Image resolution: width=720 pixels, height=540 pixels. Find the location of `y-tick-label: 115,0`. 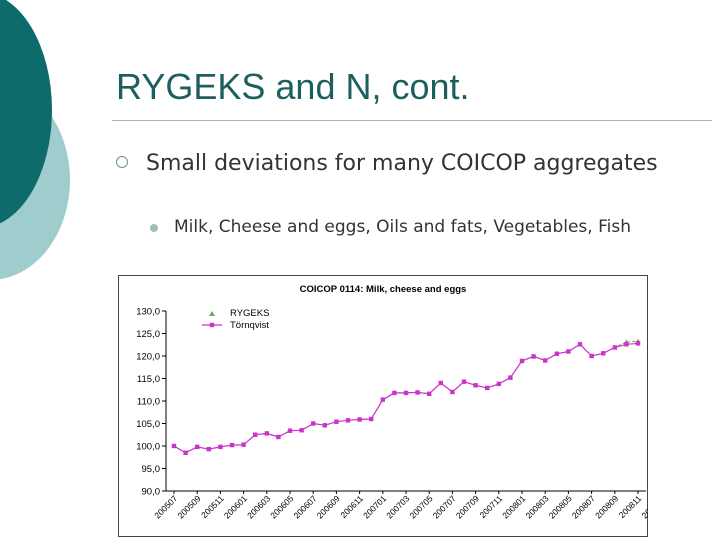

y-tick-label: 115,0 is located at coordinates (148, 379).